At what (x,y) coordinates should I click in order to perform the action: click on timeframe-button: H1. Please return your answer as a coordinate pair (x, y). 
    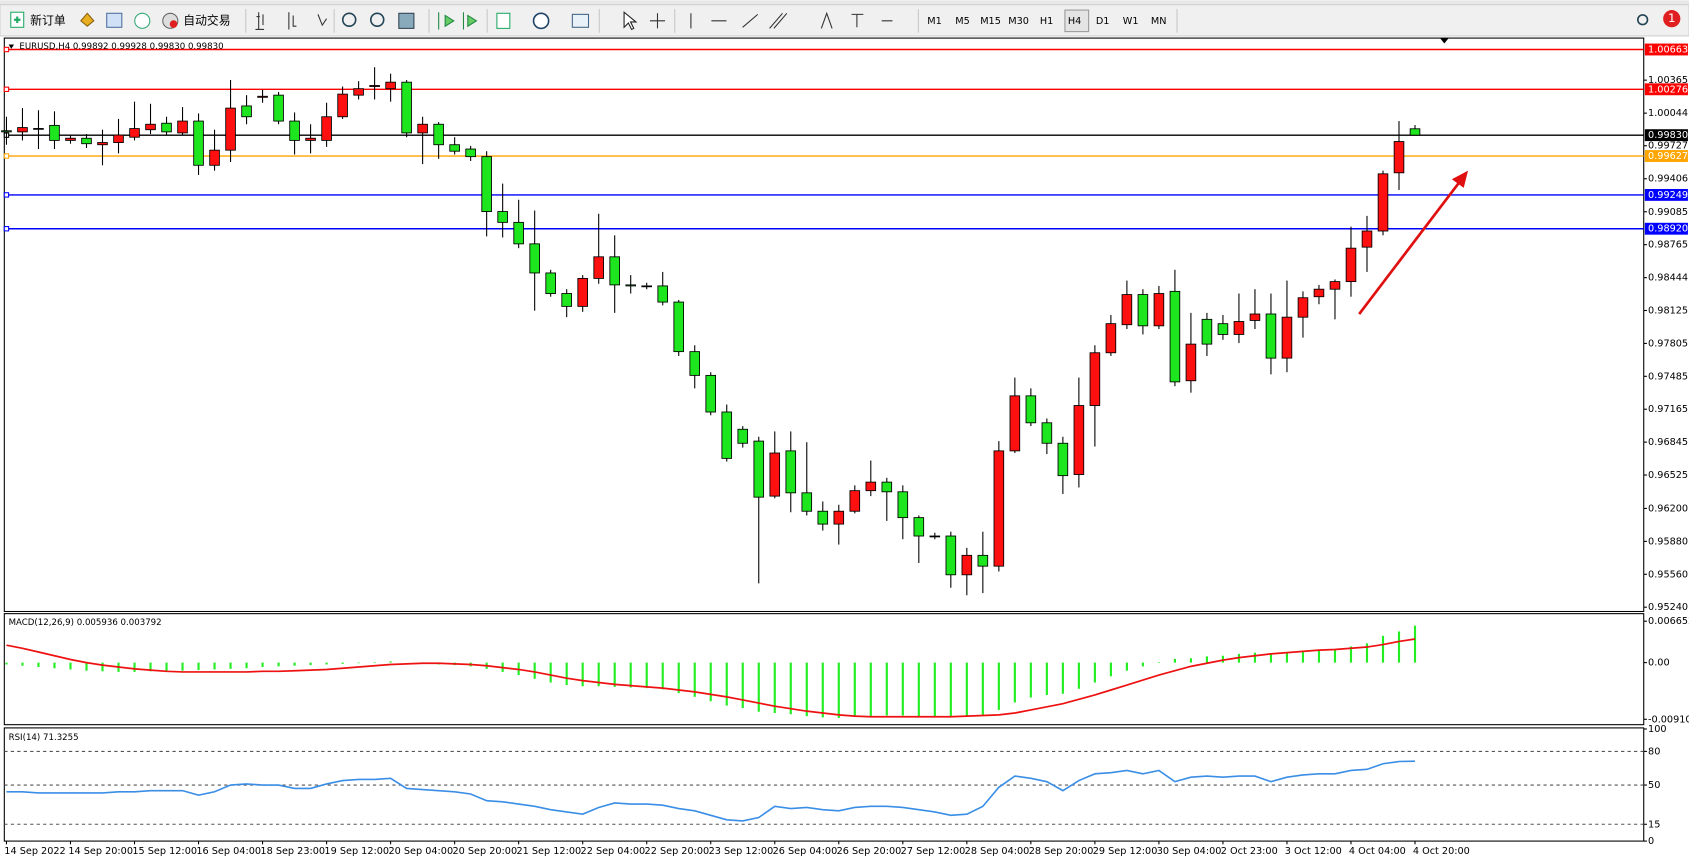
    Looking at the image, I should click on (1046, 21).